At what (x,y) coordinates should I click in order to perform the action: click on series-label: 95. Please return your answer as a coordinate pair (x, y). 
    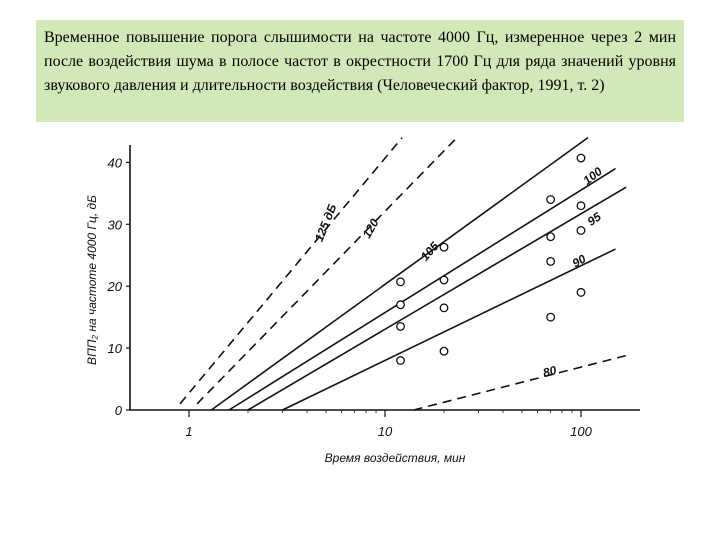
    Looking at the image, I should click on (594, 218).